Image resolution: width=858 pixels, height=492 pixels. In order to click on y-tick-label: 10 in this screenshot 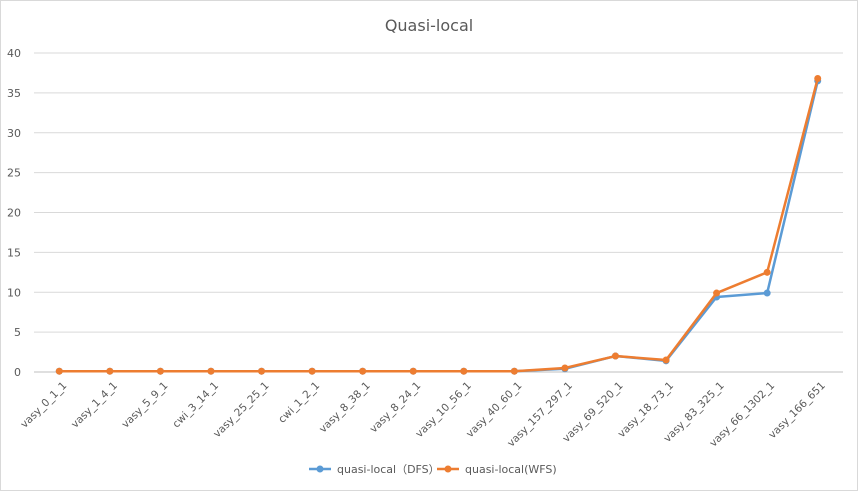, I will do `click(14, 292)`.